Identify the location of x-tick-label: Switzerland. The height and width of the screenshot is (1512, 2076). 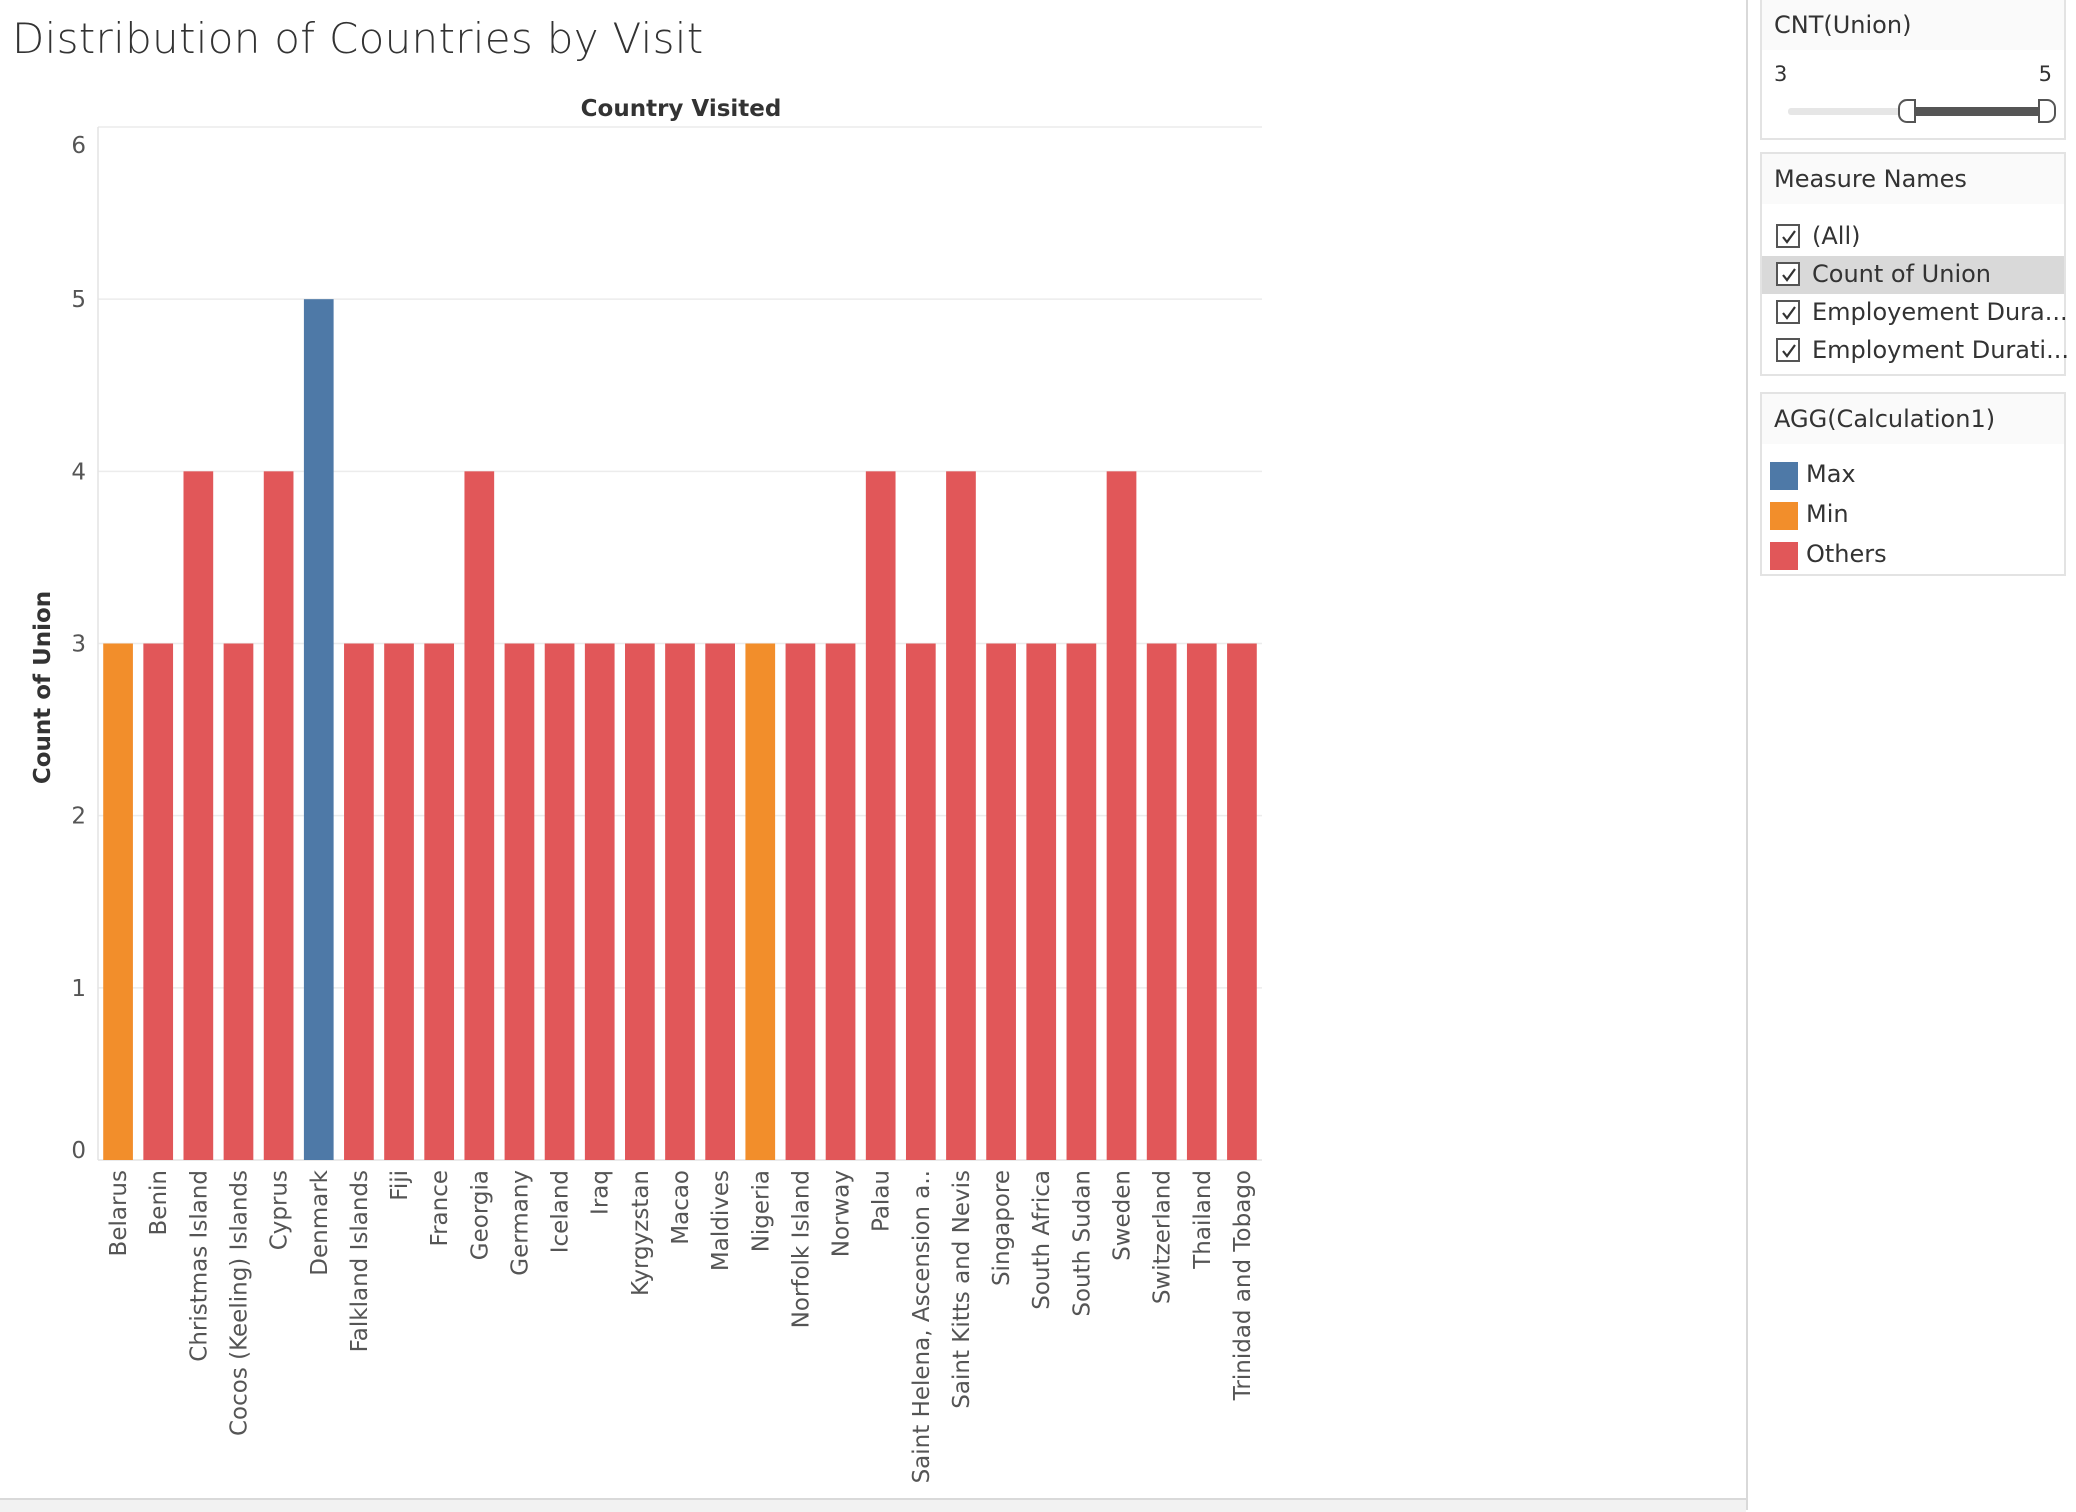
(1163, 1237).